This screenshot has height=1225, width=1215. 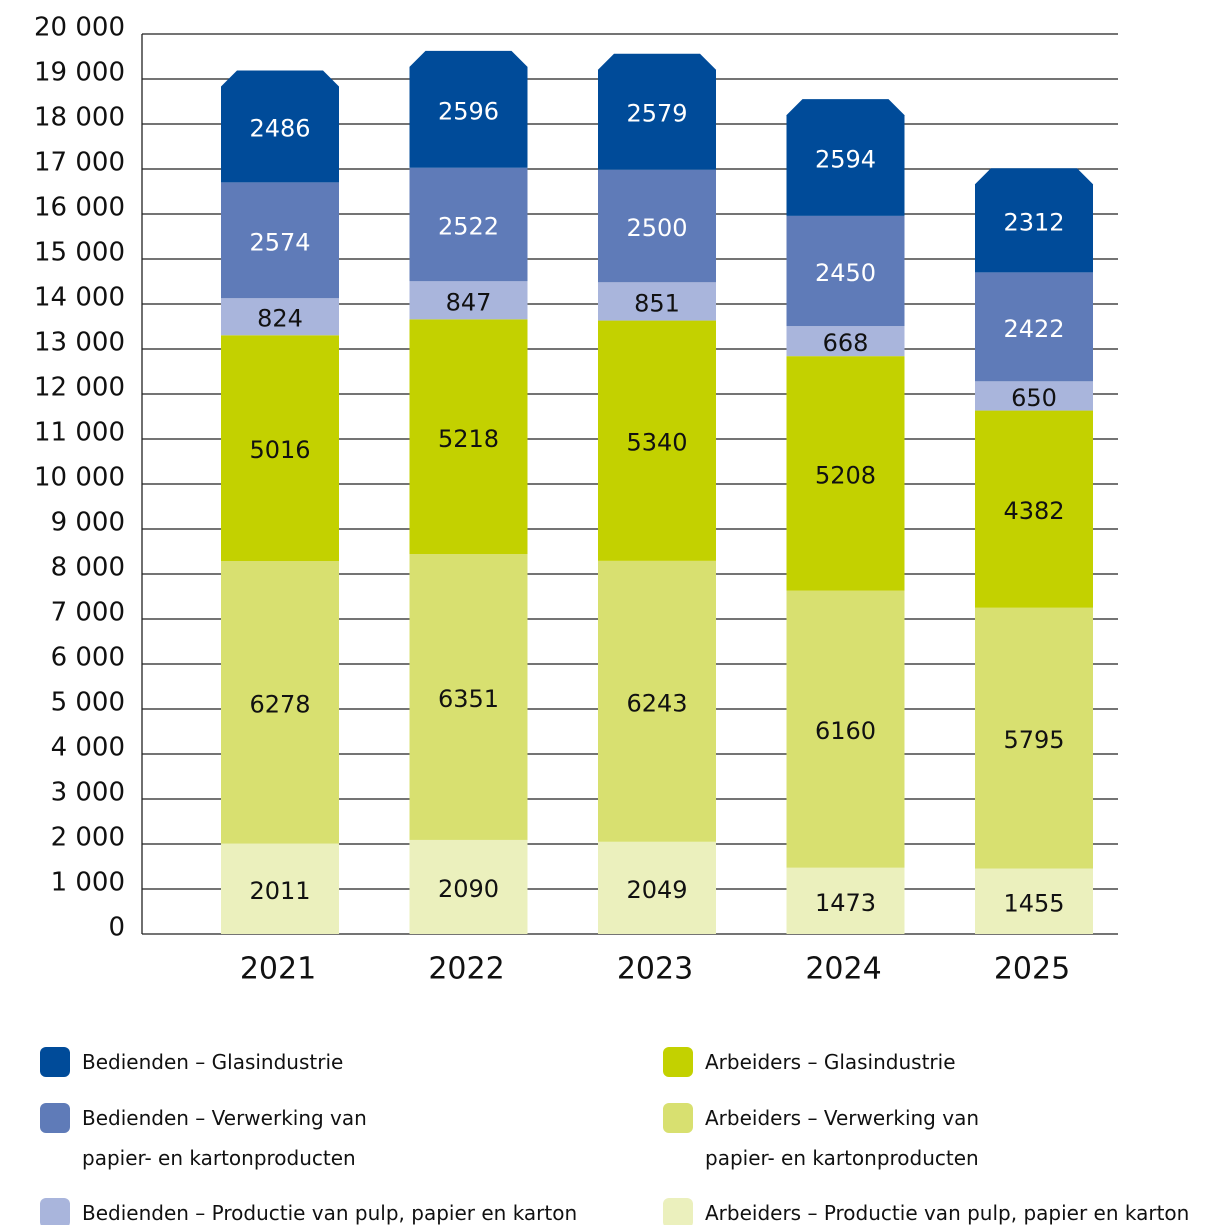 I want to click on value-label: 6351, so click(x=468, y=699).